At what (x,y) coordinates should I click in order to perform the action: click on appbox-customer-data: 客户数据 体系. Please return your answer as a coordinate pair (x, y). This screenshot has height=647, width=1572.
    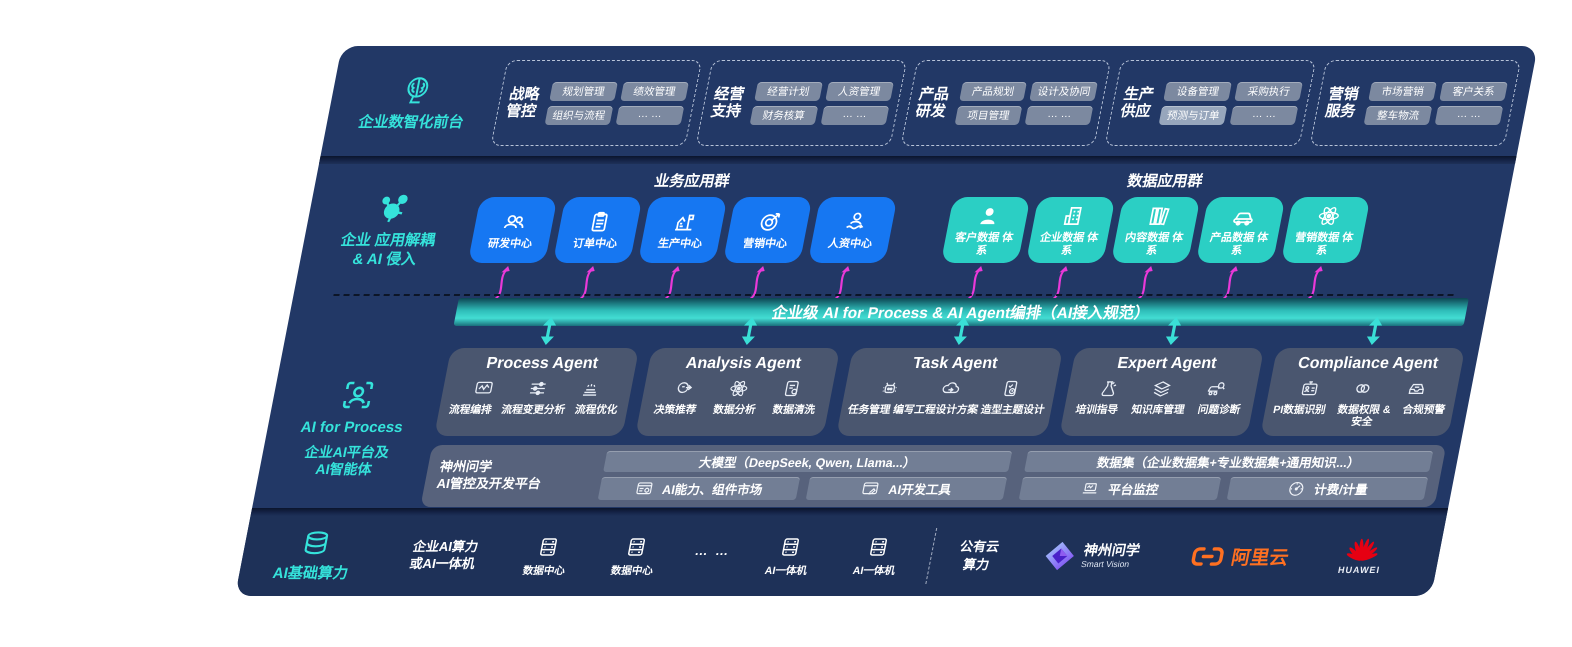
    Looking at the image, I should click on (985, 249).